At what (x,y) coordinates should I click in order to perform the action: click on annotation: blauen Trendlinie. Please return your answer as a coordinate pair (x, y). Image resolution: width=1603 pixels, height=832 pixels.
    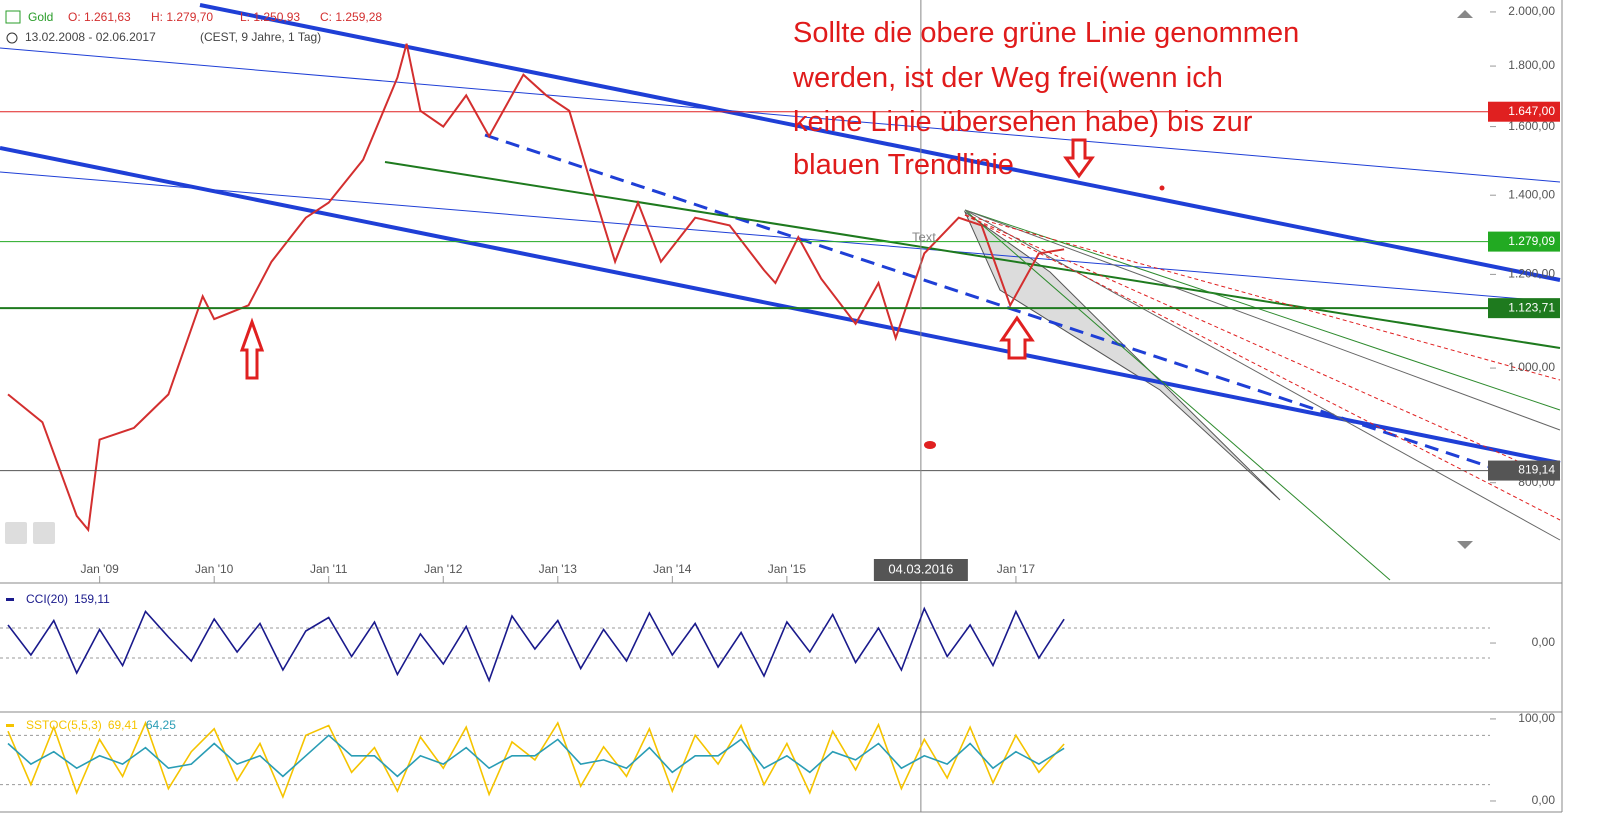
    Looking at the image, I should click on (903, 165).